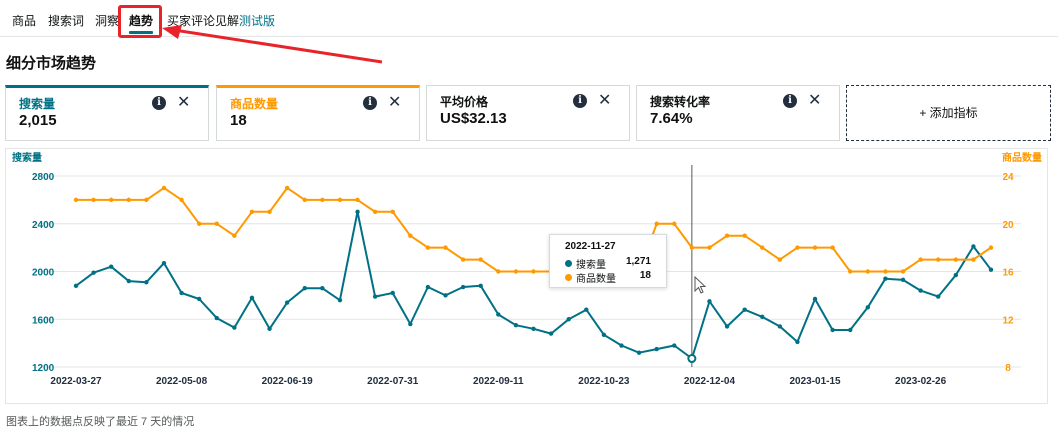 The image size is (1058, 433). Describe the element at coordinates (272, 44) in the screenshot. I see `annotation-arrow` at that location.